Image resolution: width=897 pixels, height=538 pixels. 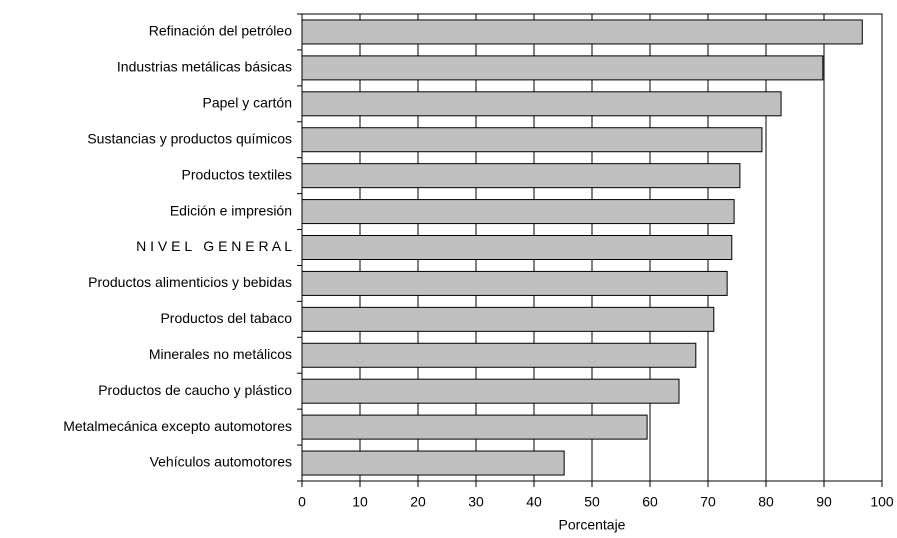 What do you see at coordinates (360, 502) in the screenshot?
I see `x-tick-label: 10` at bounding box center [360, 502].